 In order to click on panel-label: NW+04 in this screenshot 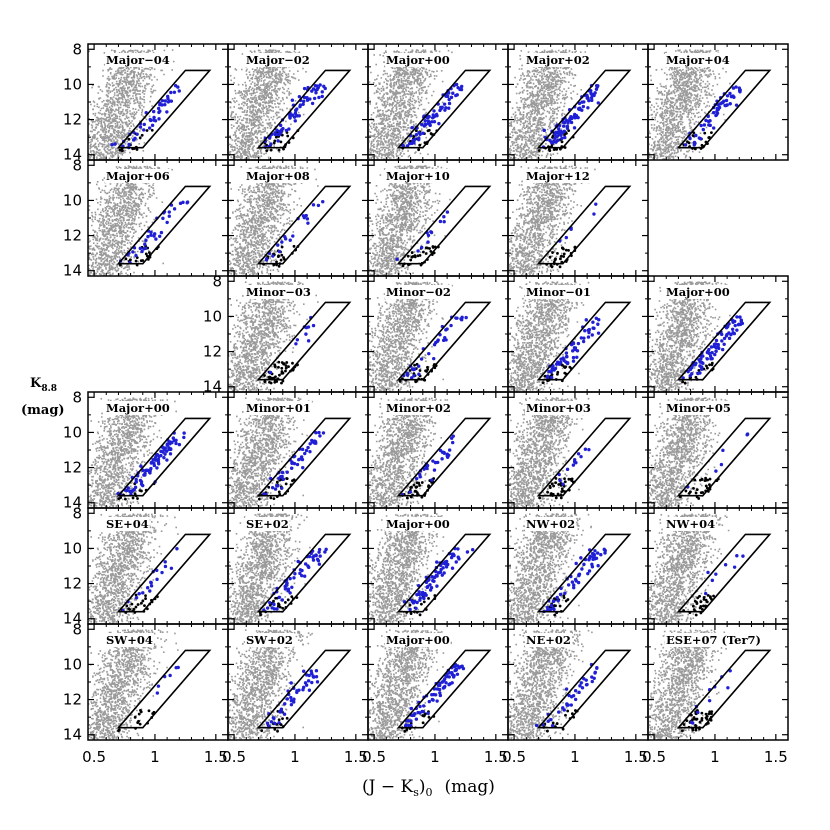, I will do `click(690, 524)`.